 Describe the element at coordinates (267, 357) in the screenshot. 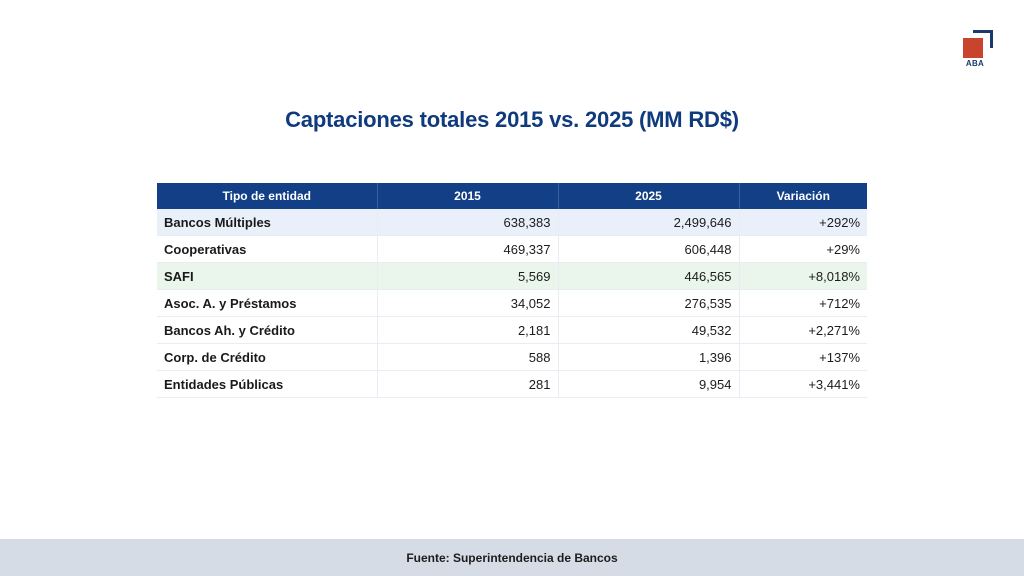

I see `cell-entidad: Corp. de Crédito` at that location.